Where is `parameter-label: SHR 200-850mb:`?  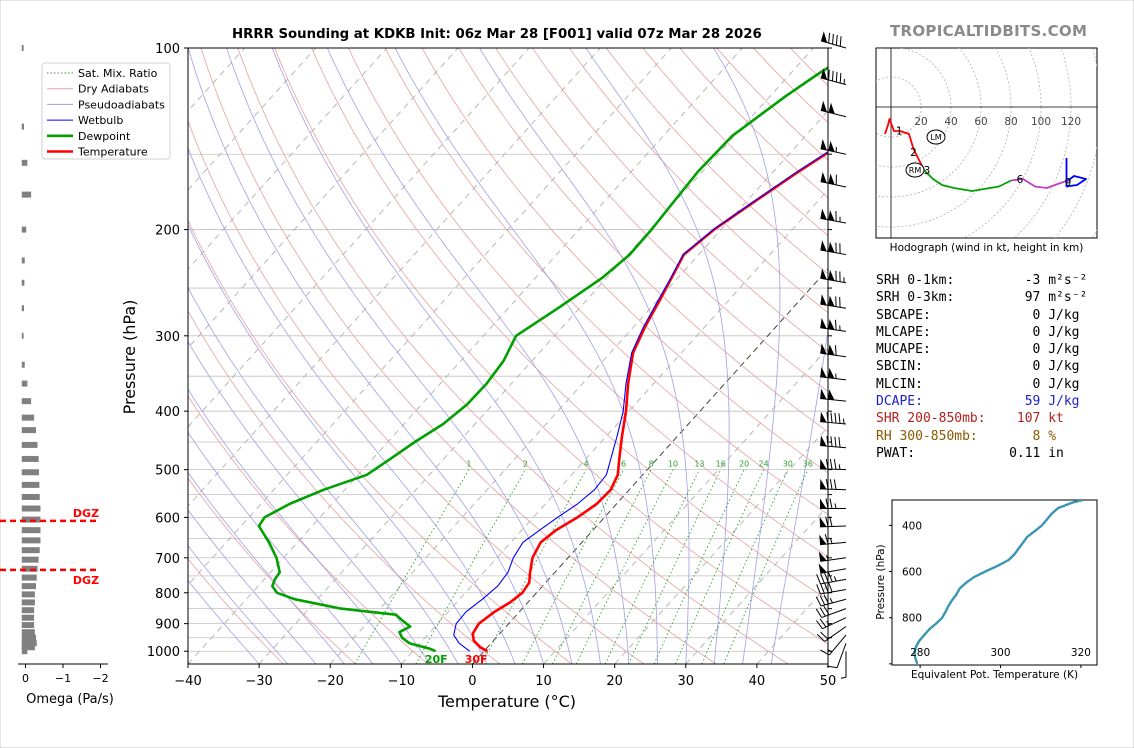 parameter-label: SHR 200-850mb: is located at coordinates (931, 419).